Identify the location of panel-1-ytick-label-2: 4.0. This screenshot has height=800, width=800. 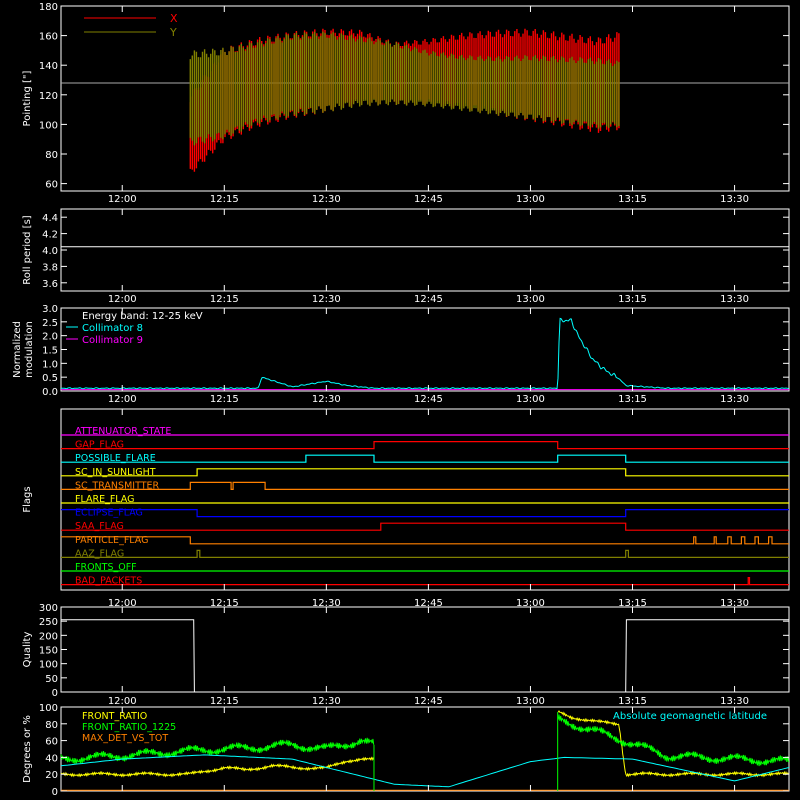
(50, 251).